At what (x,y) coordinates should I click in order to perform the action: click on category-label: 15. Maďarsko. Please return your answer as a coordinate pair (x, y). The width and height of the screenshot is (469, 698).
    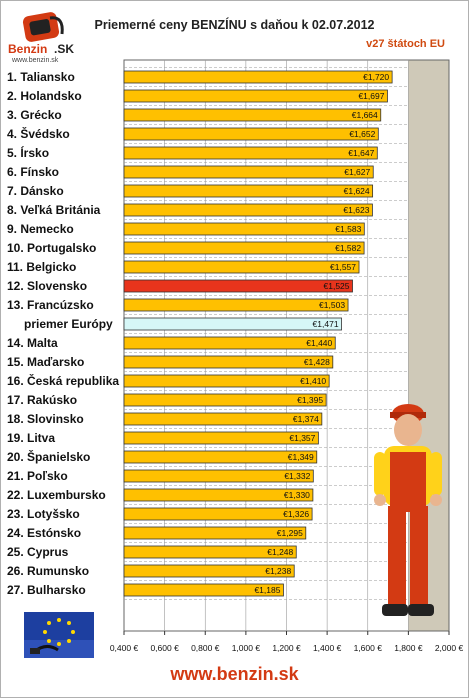
    Looking at the image, I should click on (45, 362).